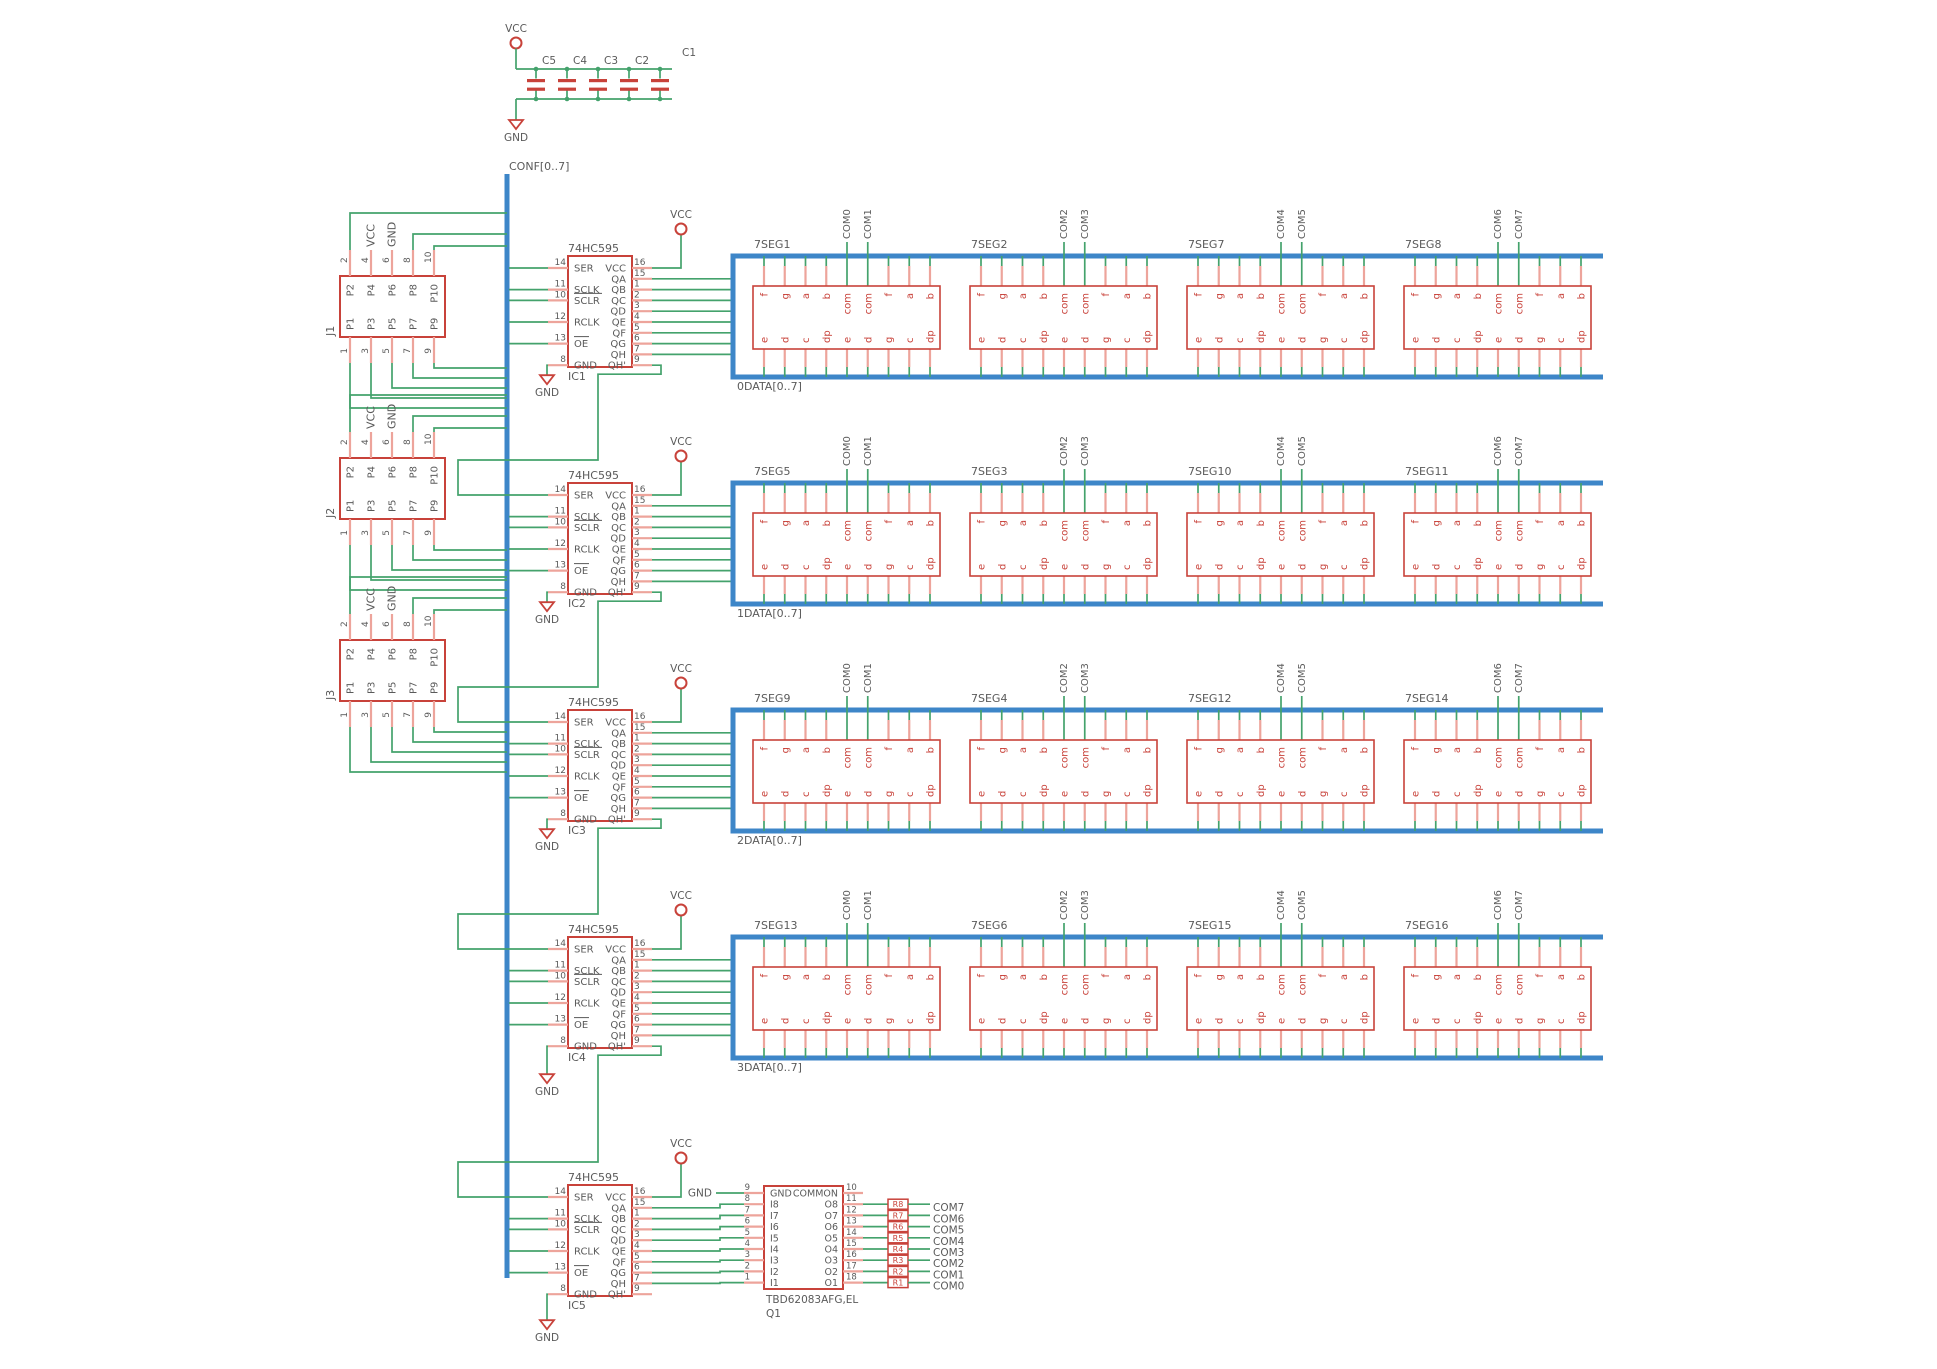 The height and width of the screenshot is (1369, 1937). Describe the element at coordinates (392, 416) in the screenshot. I see `net-label-gnd: GND` at that location.